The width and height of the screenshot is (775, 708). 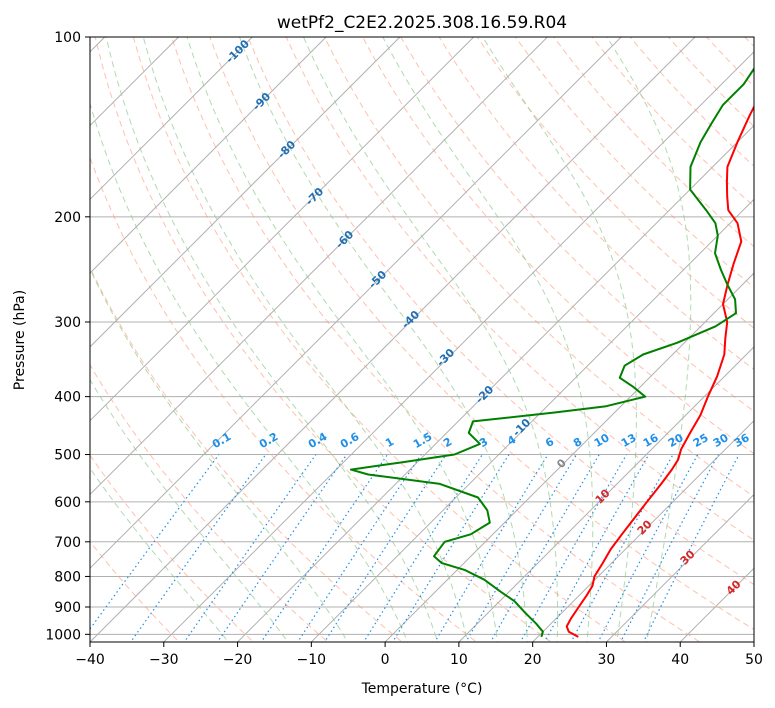 What do you see at coordinates (67, 503) in the screenshot?
I see `y-tick-label: 600` at bounding box center [67, 503].